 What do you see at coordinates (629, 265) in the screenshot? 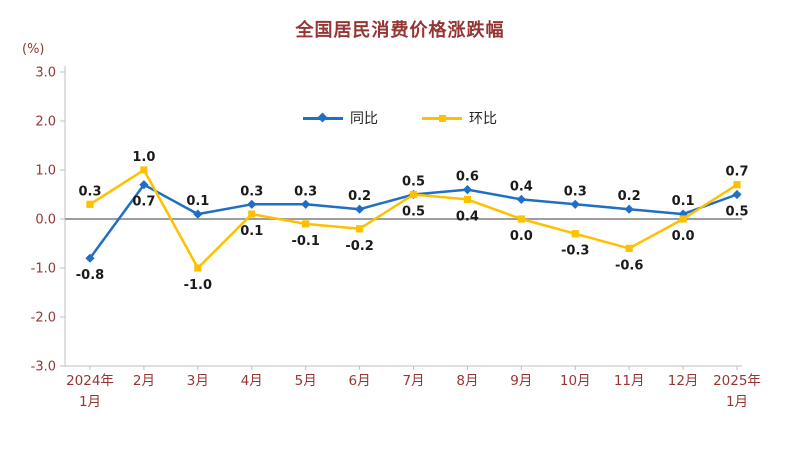
I see `data-label: -0.6` at bounding box center [629, 265].